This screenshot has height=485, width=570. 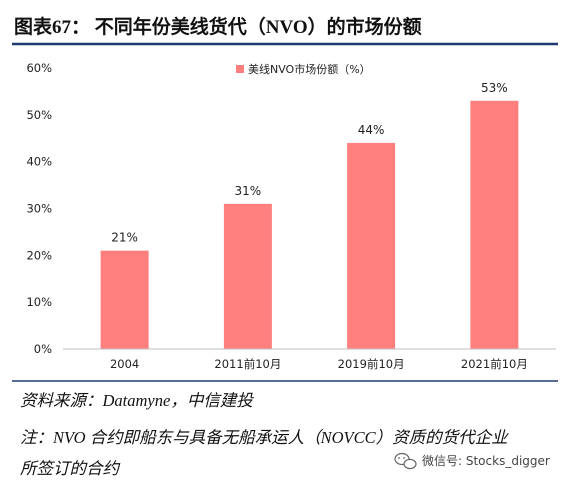 What do you see at coordinates (309, 359) in the screenshot?
I see `x-axis: 2004 2011前10月 2019前10月 2021前10月` at bounding box center [309, 359].